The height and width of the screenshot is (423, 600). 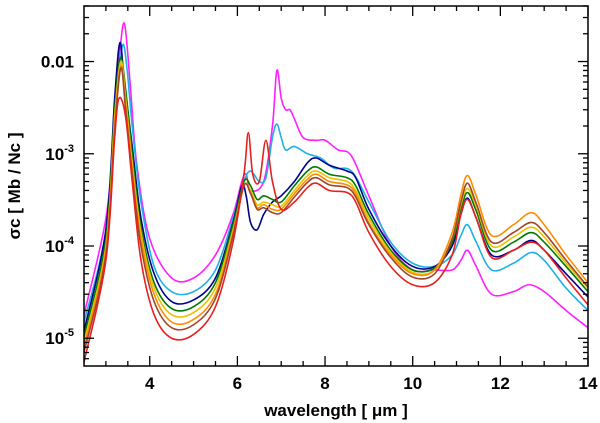 What do you see at coordinates (150, 383) in the screenshot?
I see `x-tick-label: 4` at bounding box center [150, 383].